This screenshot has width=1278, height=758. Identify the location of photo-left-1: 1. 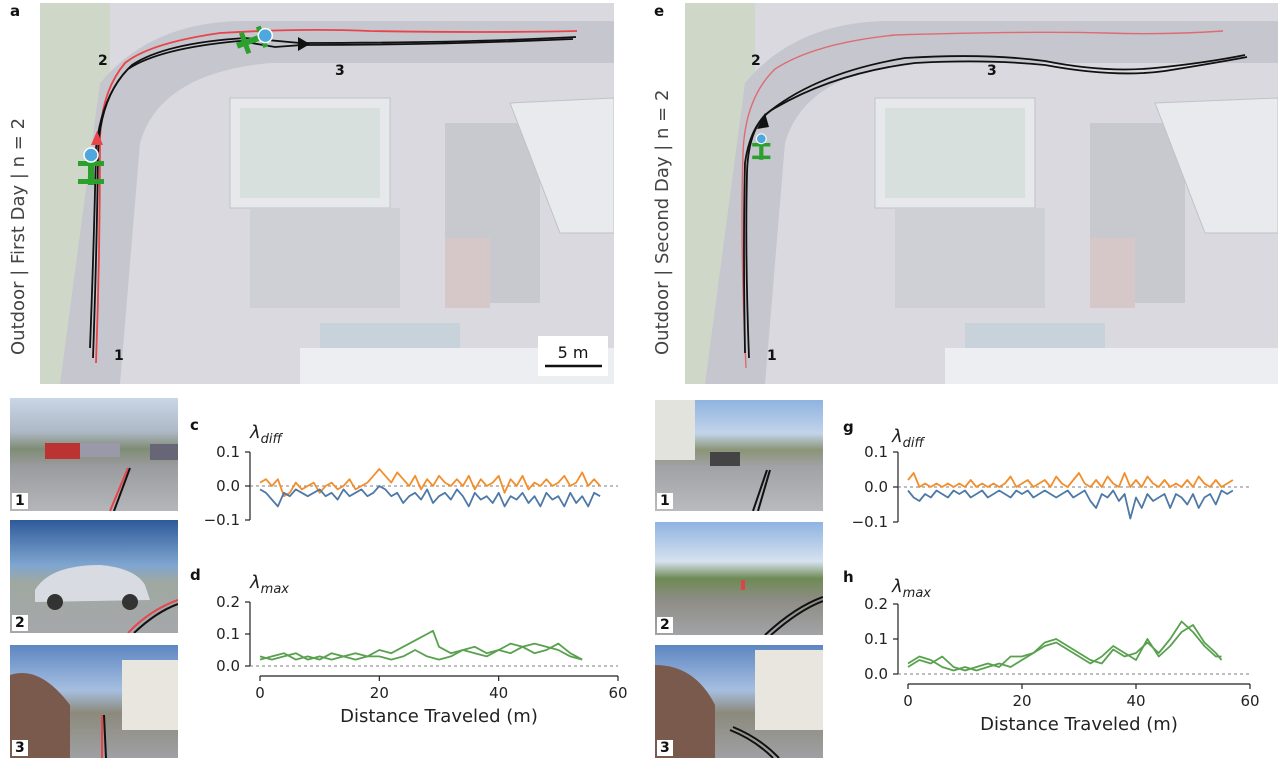
(94, 454).